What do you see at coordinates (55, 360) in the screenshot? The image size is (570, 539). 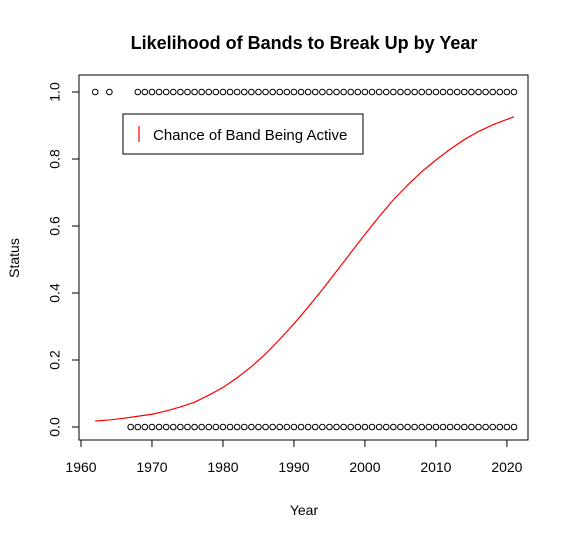 I see `y-tick-label: 0.2` at bounding box center [55, 360].